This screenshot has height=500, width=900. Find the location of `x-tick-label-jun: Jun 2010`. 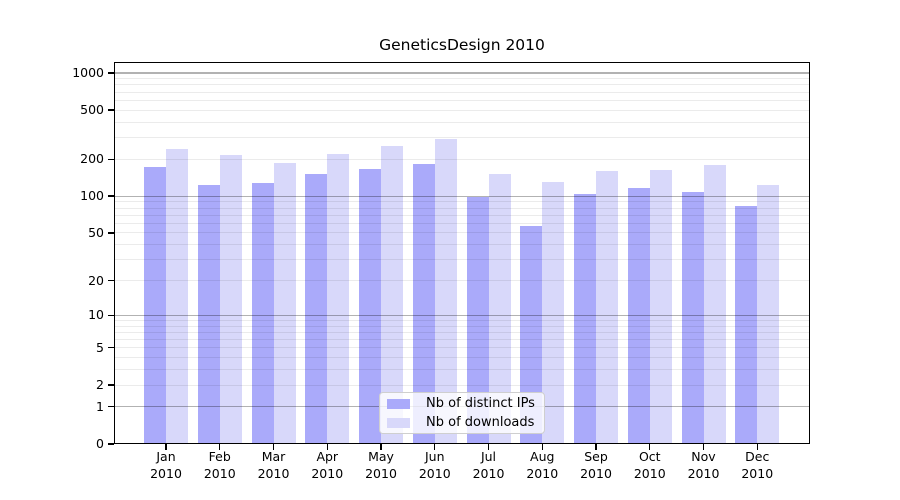

x-tick-label-jun: Jun 2010 is located at coordinates (435, 465).